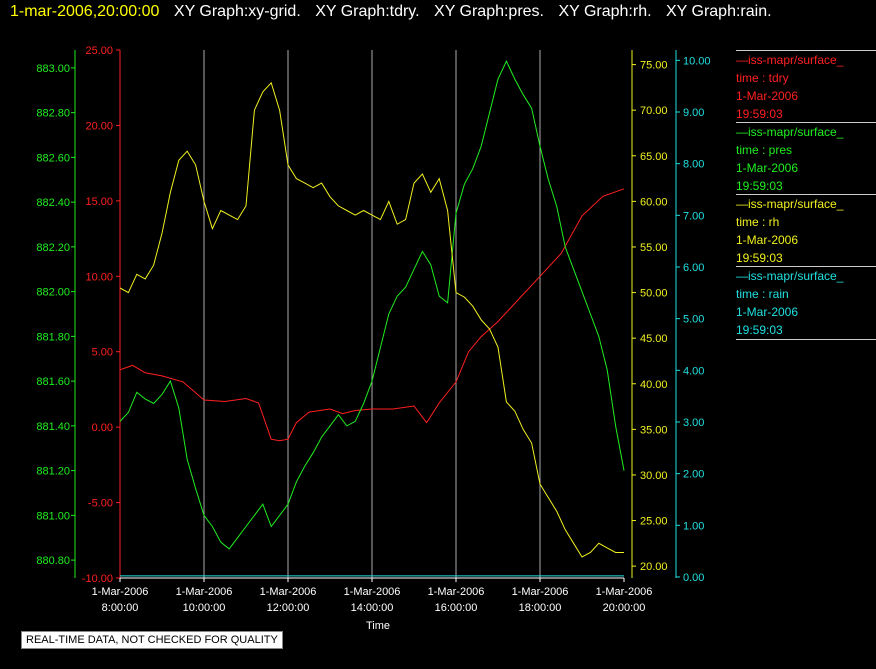 The width and height of the screenshot is (876, 669). What do you see at coordinates (102, 353) in the screenshot?
I see `tdry-tick-label: 5.00` at bounding box center [102, 353].